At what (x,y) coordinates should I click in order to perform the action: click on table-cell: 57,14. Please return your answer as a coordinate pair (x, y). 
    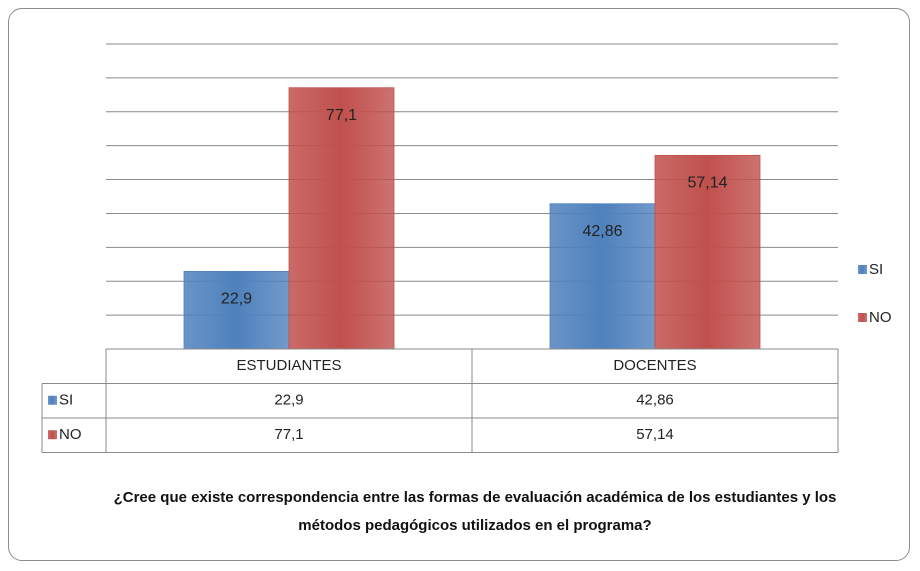
    Looking at the image, I should click on (655, 434).